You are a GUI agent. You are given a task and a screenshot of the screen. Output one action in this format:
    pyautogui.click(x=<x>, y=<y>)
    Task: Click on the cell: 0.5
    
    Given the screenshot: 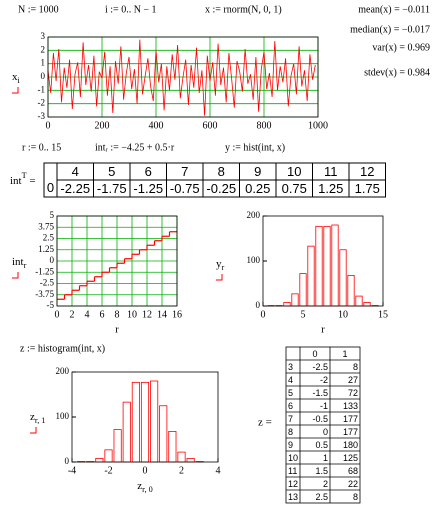 What is the action you would take?
    pyautogui.click(x=321, y=445)
    